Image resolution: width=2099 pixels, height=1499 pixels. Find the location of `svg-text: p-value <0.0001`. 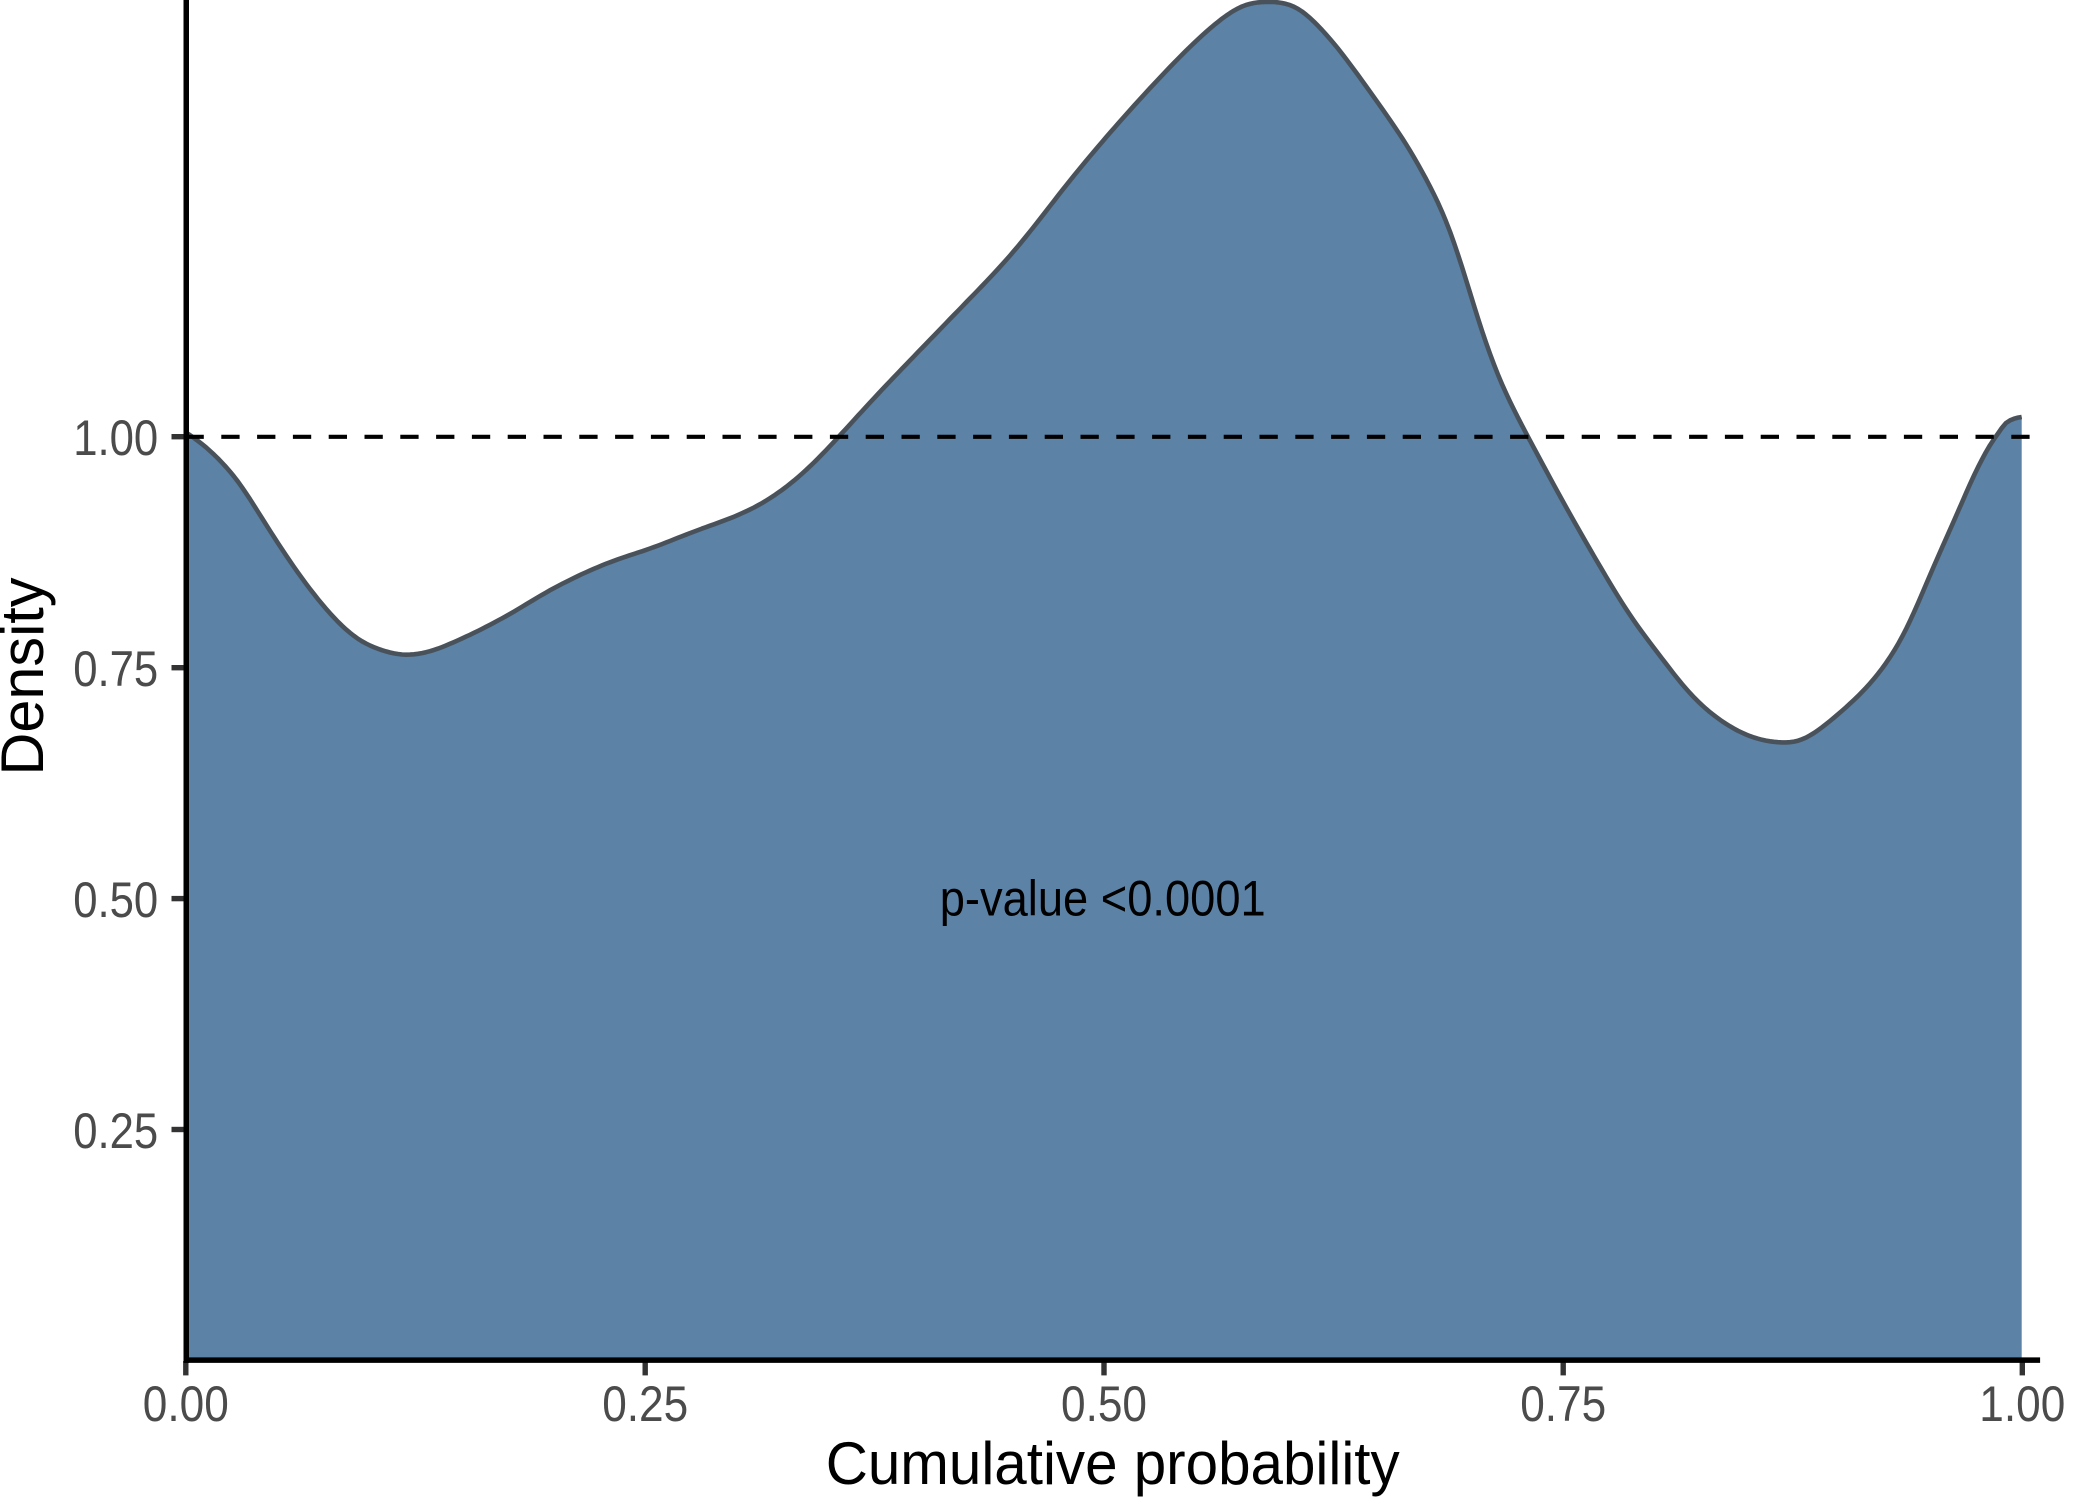

svg-text: p-value <0.0001 is located at coordinates (1103, 899).